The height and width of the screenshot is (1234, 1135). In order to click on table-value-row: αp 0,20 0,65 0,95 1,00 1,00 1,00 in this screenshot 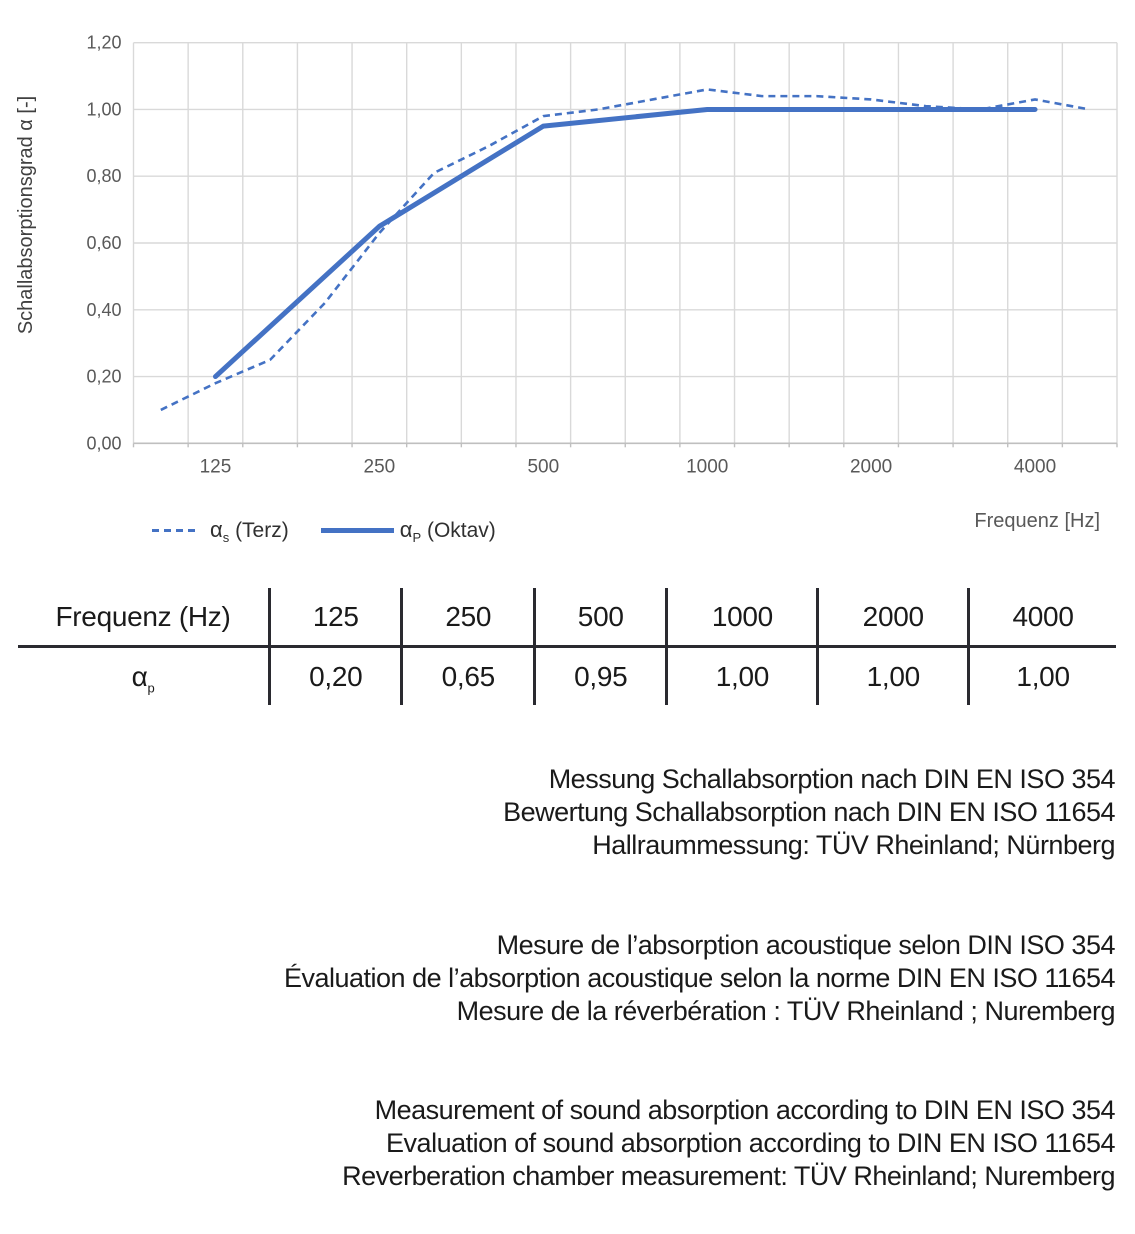, I will do `click(567, 676)`.